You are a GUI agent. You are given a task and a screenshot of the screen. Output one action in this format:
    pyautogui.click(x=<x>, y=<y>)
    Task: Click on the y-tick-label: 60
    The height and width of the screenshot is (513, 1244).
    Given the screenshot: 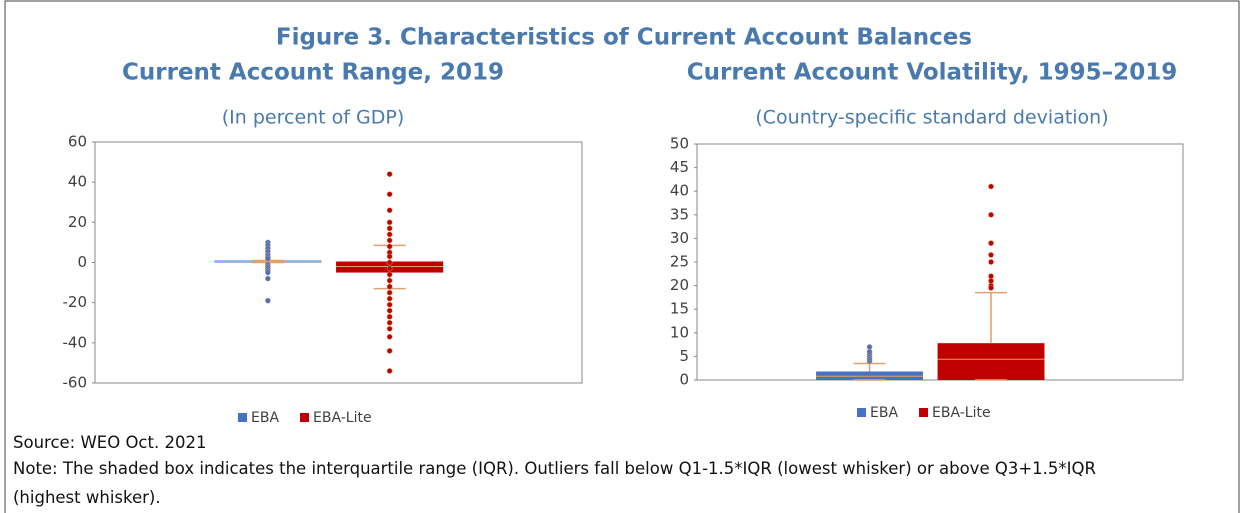 What is the action you would take?
    pyautogui.click(x=77, y=142)
    